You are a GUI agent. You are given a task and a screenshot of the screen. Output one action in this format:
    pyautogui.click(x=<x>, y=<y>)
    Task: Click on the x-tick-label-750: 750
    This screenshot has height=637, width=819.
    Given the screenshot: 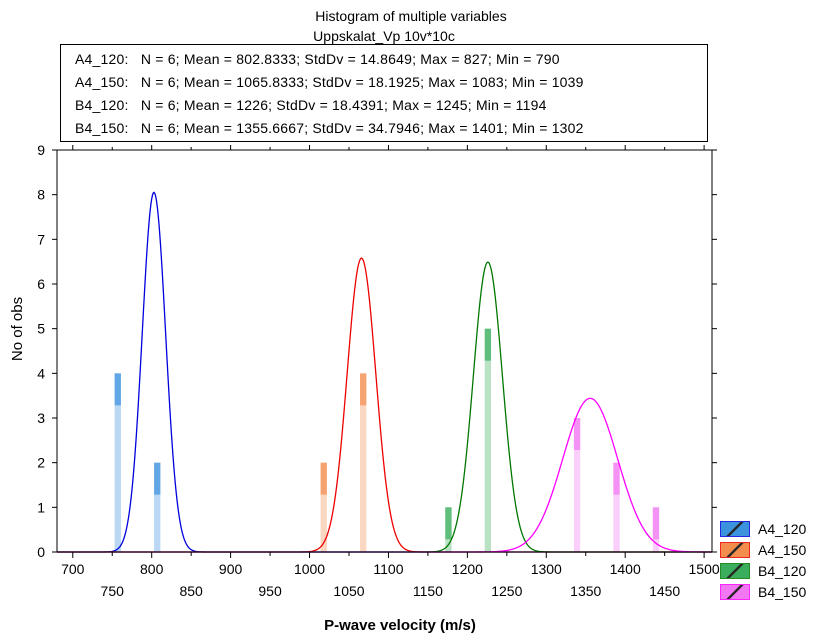 What is the action you would take?
    pyautogui.click(x=113, y=591)
    